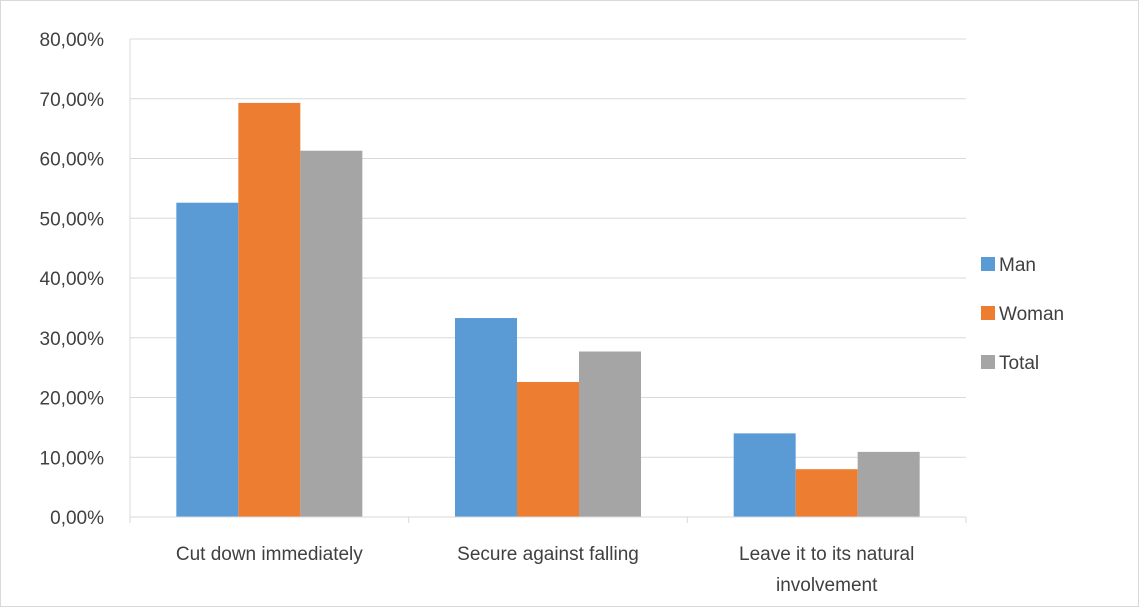 The height and width of the screenshot is (608, 1139). What do you see at coordinates (988, 264) in the screenshot?
I see `legend-swatch-man` at bounding box center [988, 264].